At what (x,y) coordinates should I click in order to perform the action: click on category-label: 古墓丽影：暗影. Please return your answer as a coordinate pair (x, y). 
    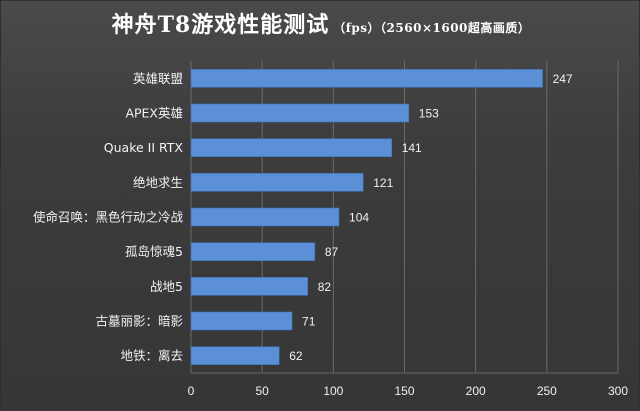
    Looking at the image, I should click on (139, 321).